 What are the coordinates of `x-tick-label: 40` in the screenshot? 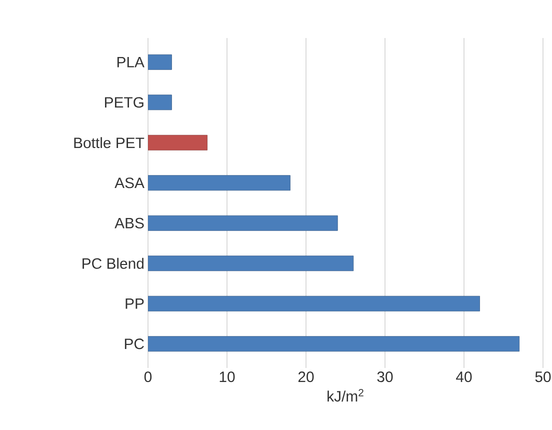 It's located at (464, 377).